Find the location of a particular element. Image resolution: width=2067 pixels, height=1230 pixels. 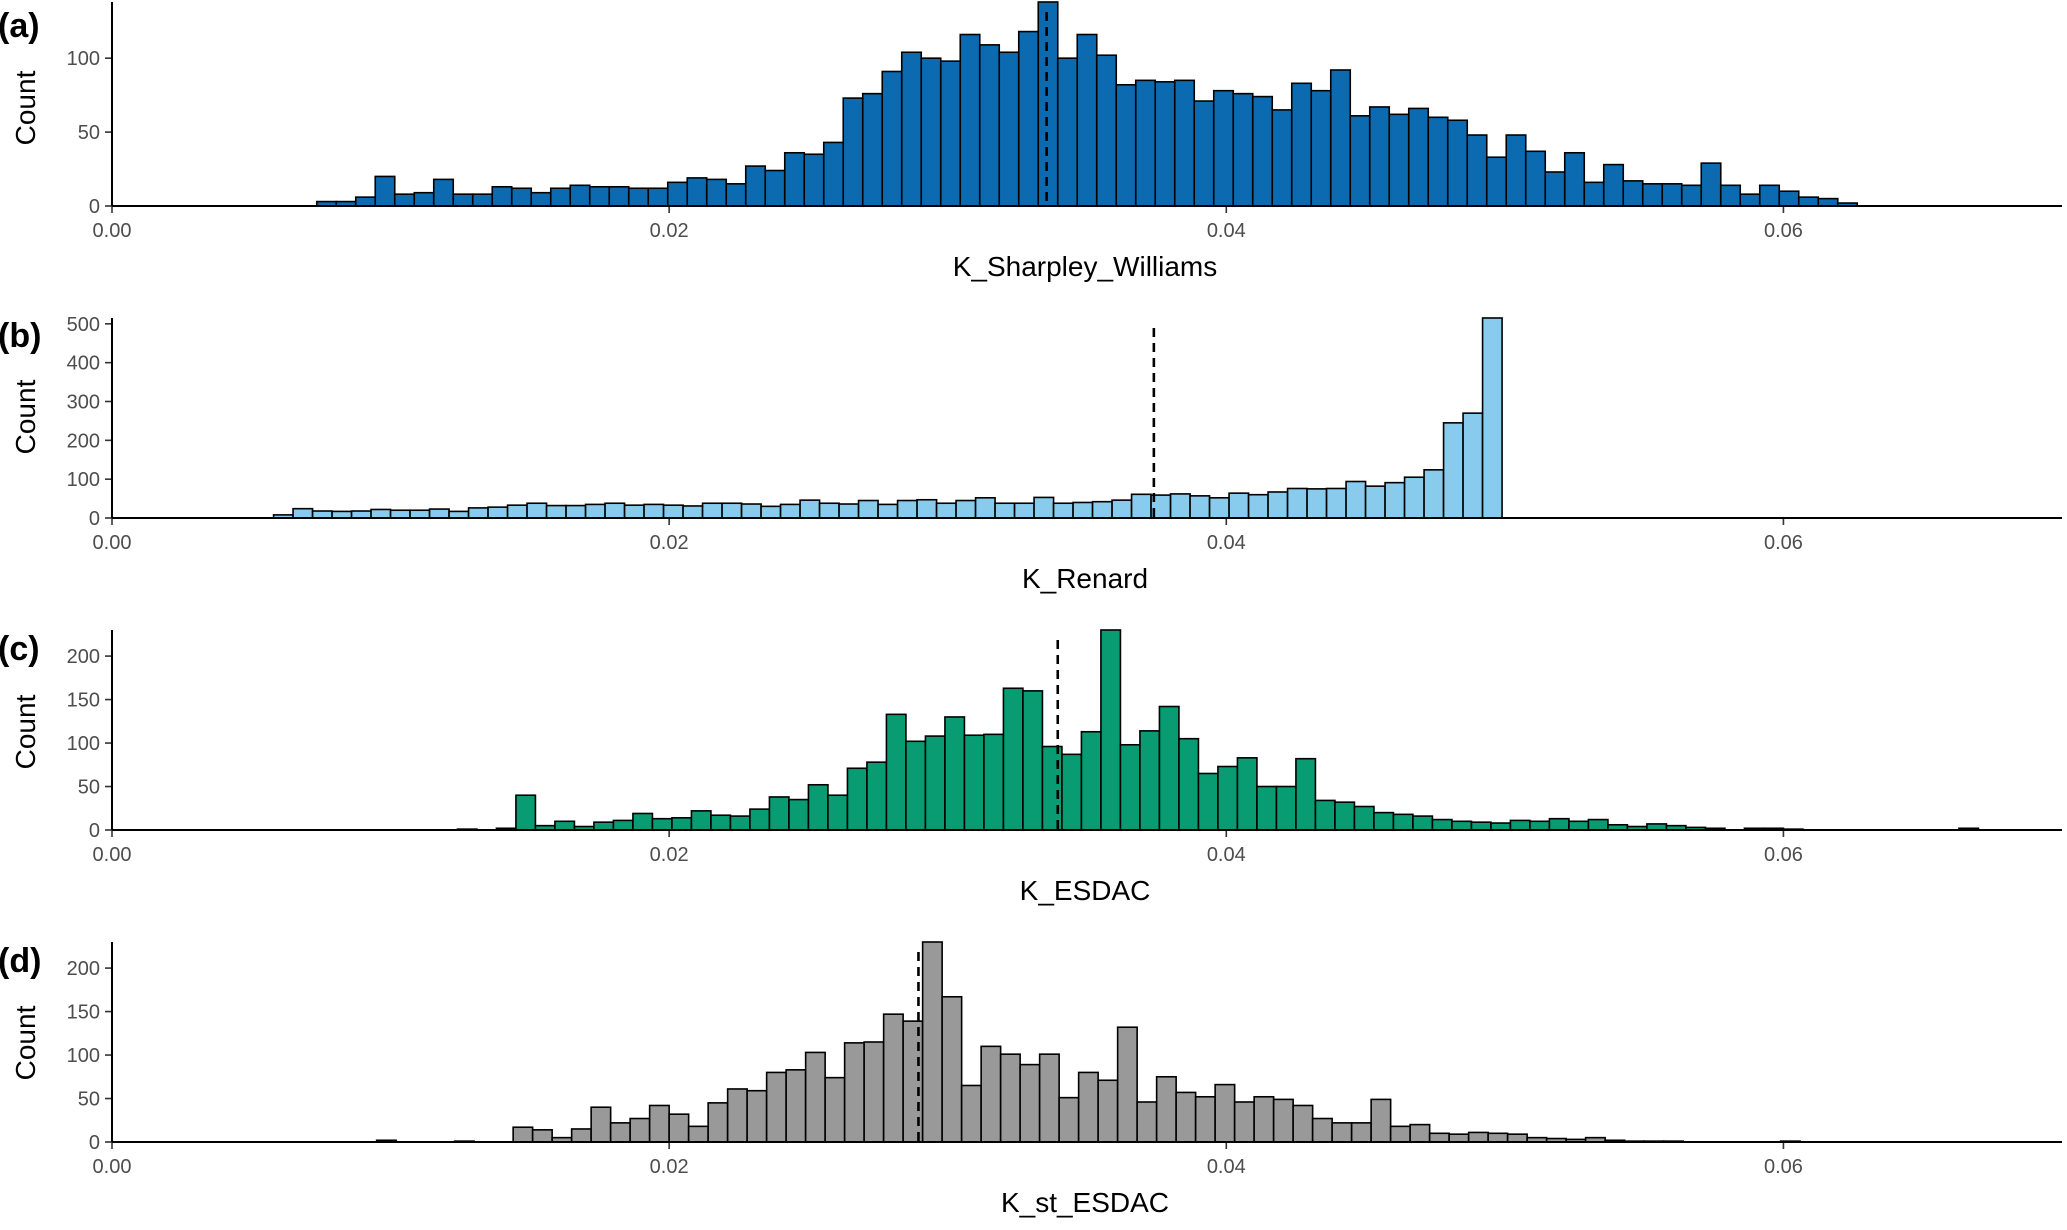

panel-b-x-axis-title: K_Renard is located at coordinates (1085, 578).